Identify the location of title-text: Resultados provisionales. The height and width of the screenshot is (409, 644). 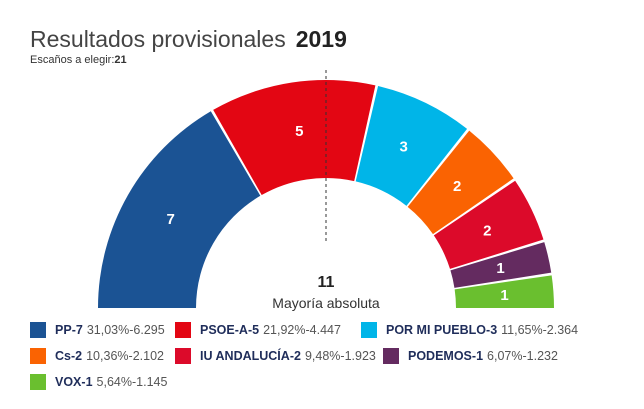
(158, 39).